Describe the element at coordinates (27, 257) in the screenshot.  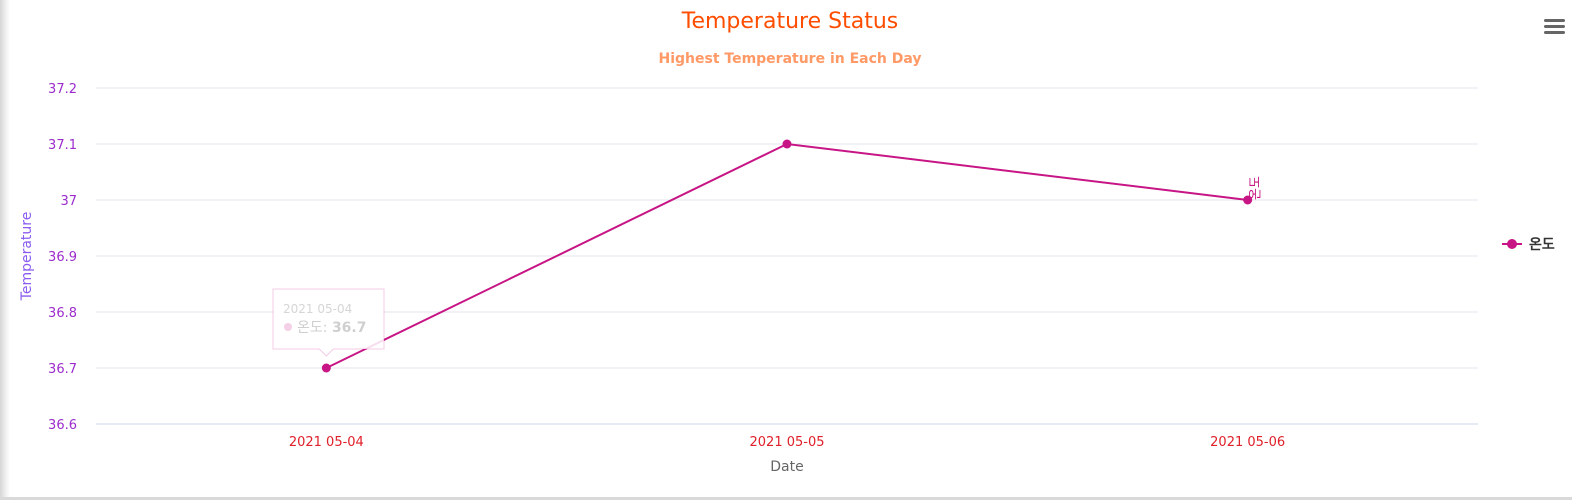
I see `y-axis-title: Temperature` at that location.